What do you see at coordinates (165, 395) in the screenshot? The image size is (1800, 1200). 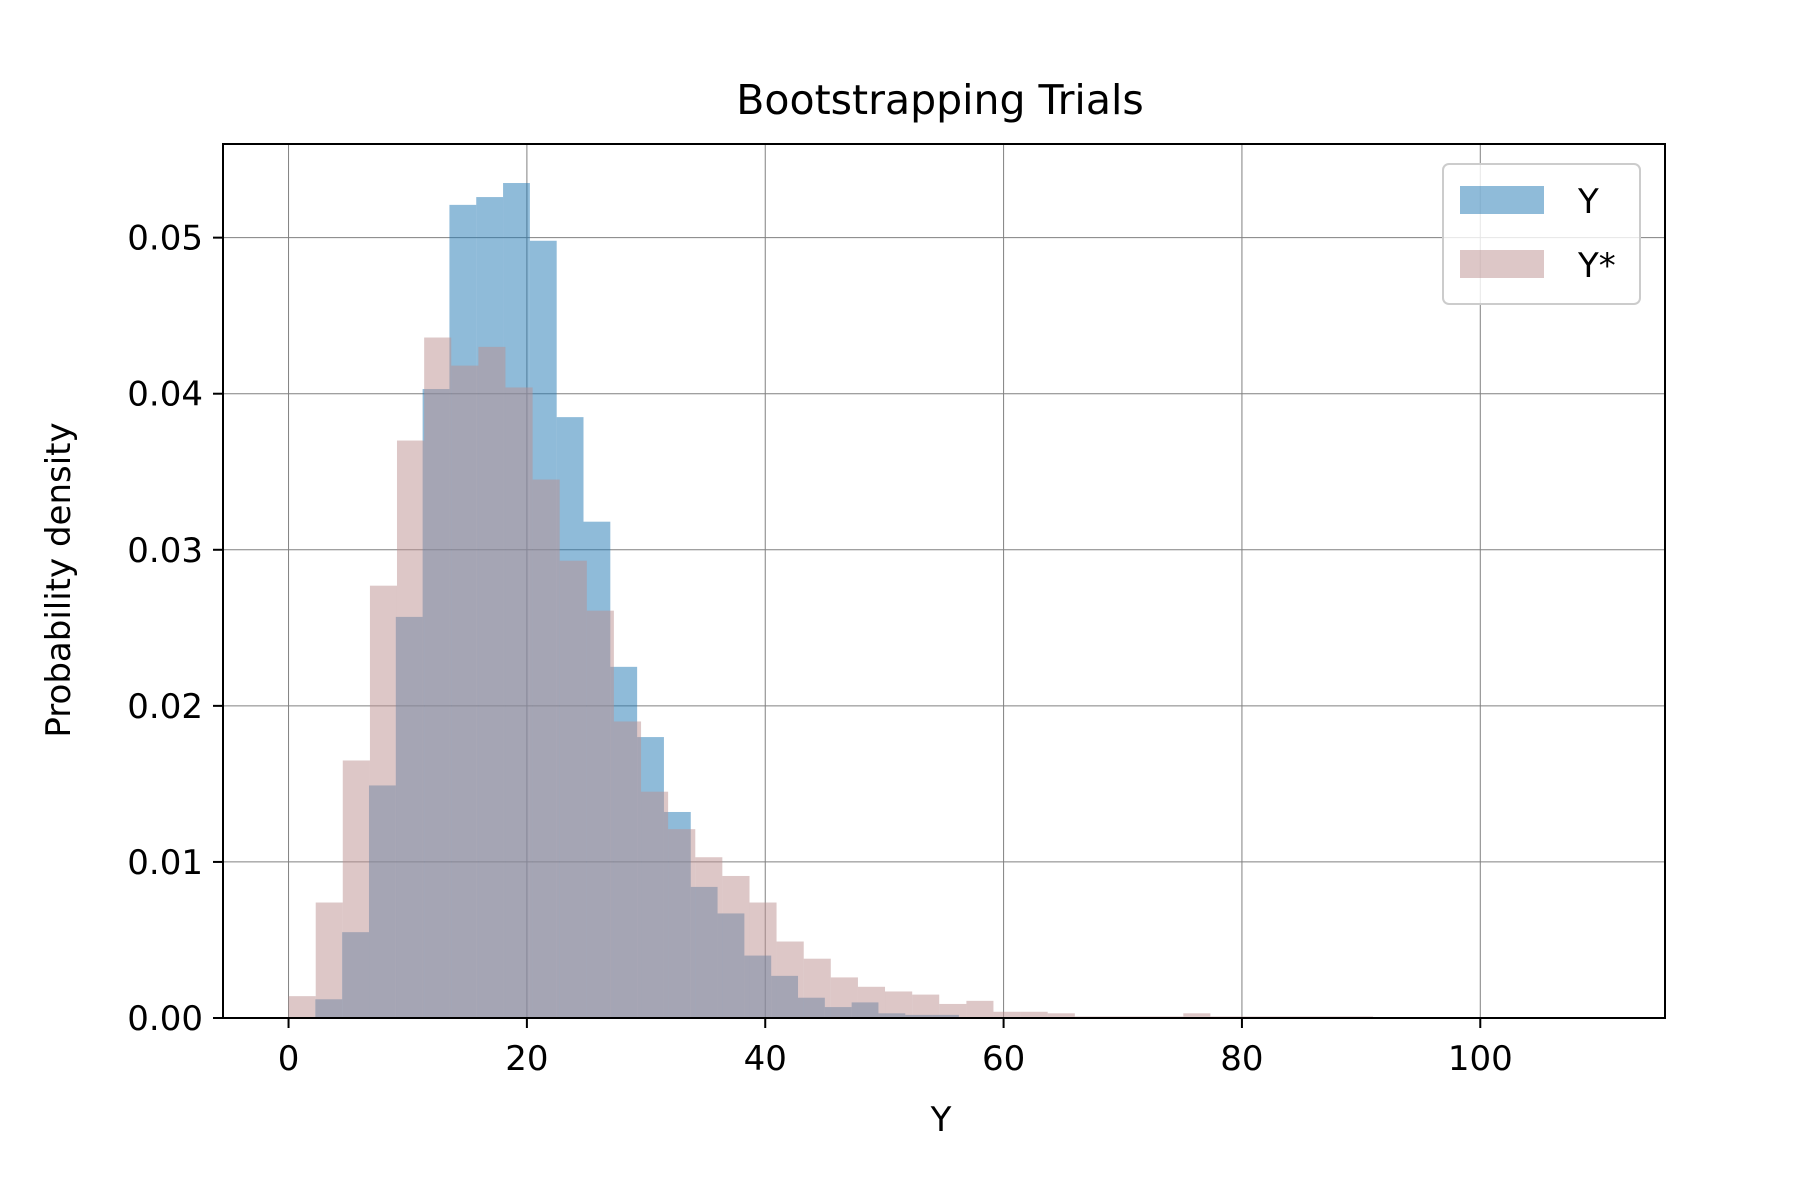 I see `y-tick-label: 0.04` at bounding box center [165, 395].